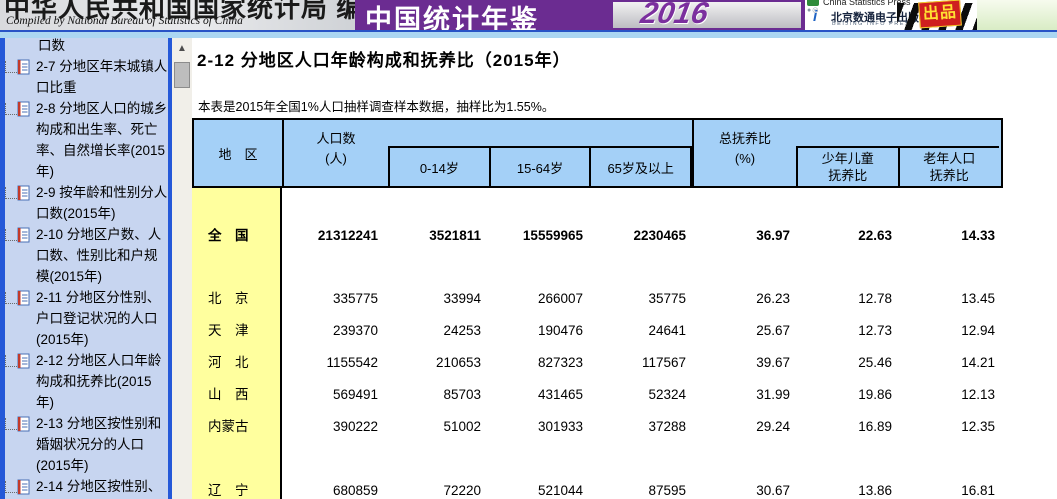 Image resolution: width=1057 pixels, height=499 pixels. Describe the element at coordinates (99, 255) in the screenshot. I see `sidebar-item-label: 2-10 分地区户数、人口数、性别比和户规模(2015年)` at that location.